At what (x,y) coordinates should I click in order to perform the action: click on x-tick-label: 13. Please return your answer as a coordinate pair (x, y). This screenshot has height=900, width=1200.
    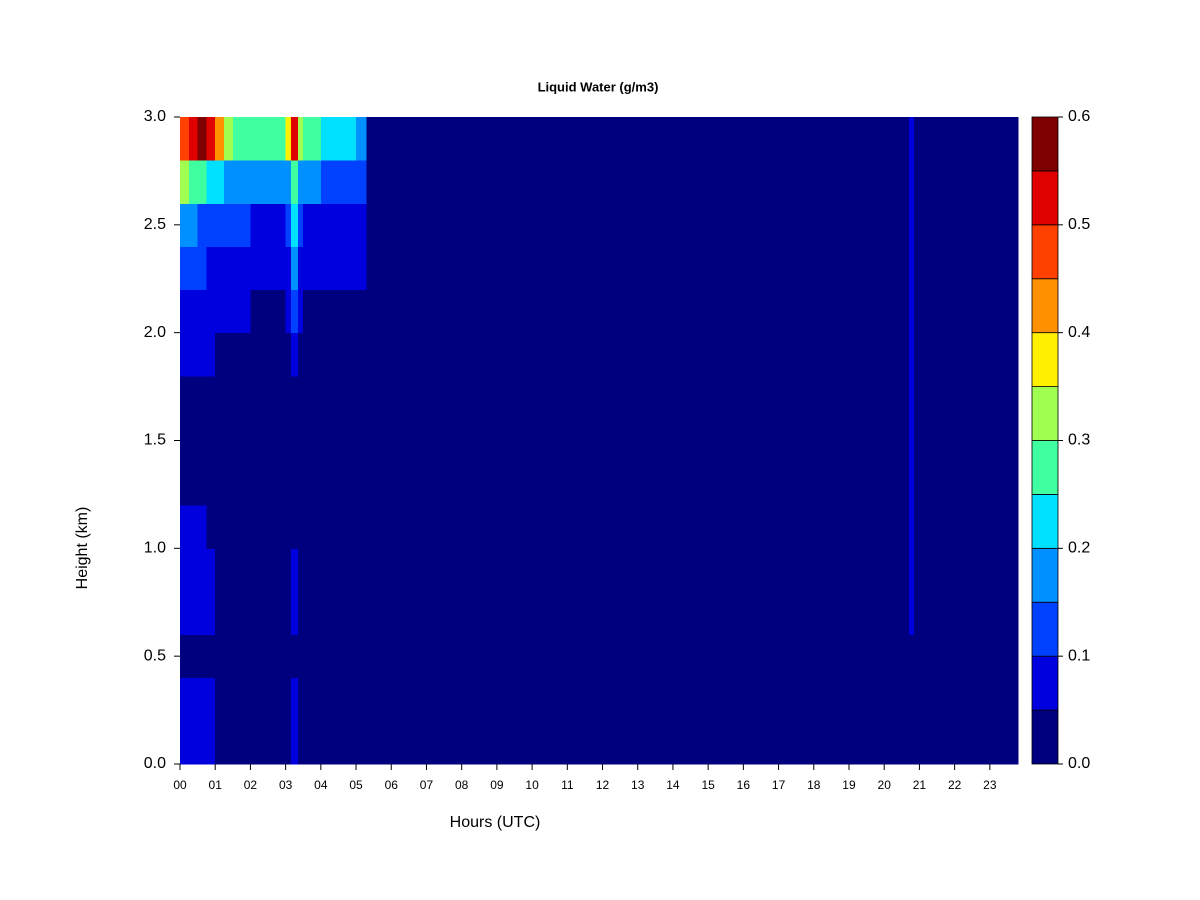
    Looking at the image, I should click on (638, 785).